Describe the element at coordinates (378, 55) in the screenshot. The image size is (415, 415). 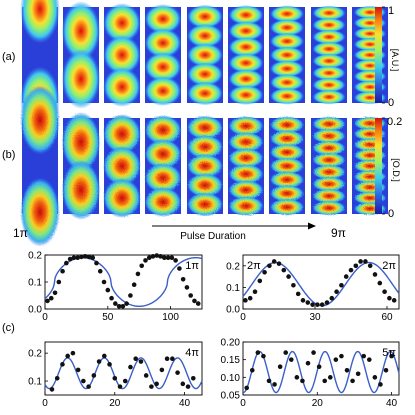
I see `colorbar-a-gradient` at that location.